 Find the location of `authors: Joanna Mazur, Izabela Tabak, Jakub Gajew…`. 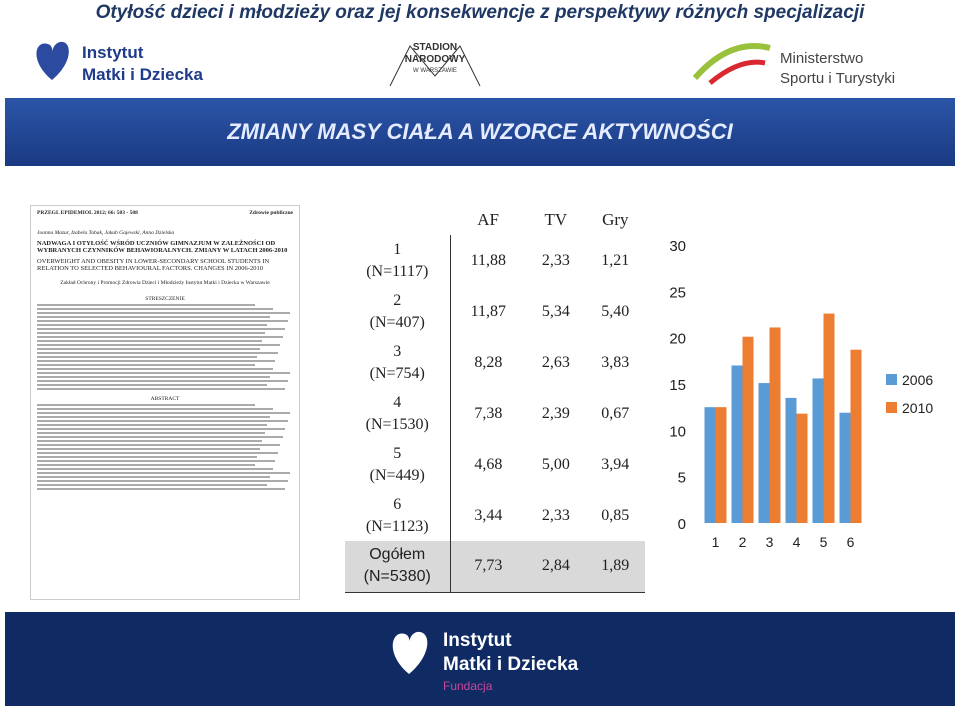

authors: Joanna Mazur, Izabela Tabak, Jakub Gajew… is located at coordinates (106, 233).